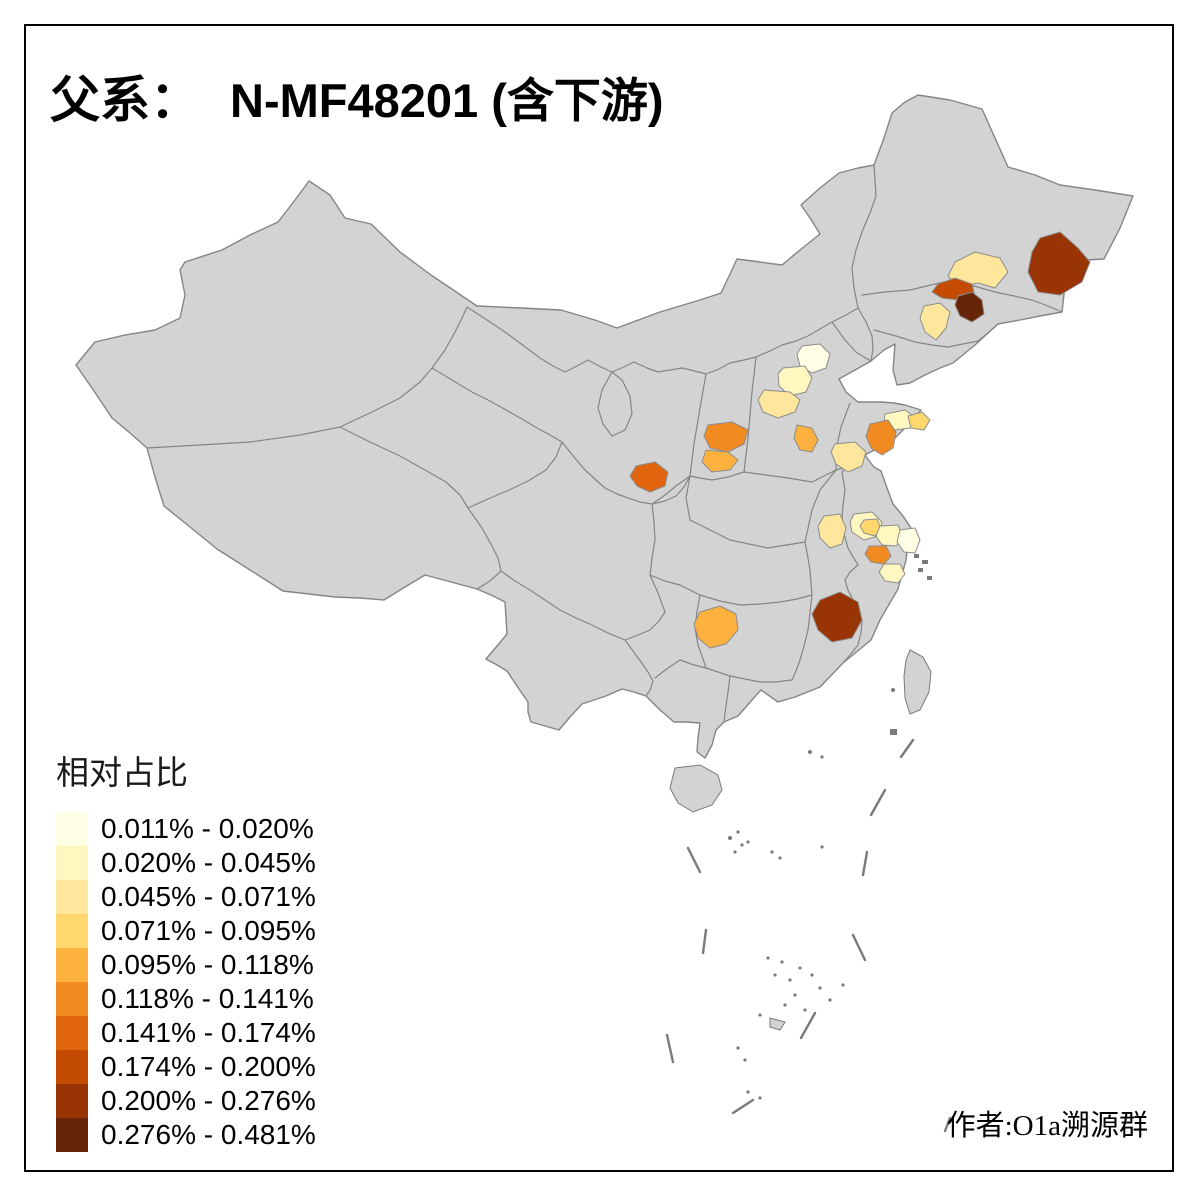  I want to click on attribution-text: 作者:O1a溯源群, so click(1047, 1126).